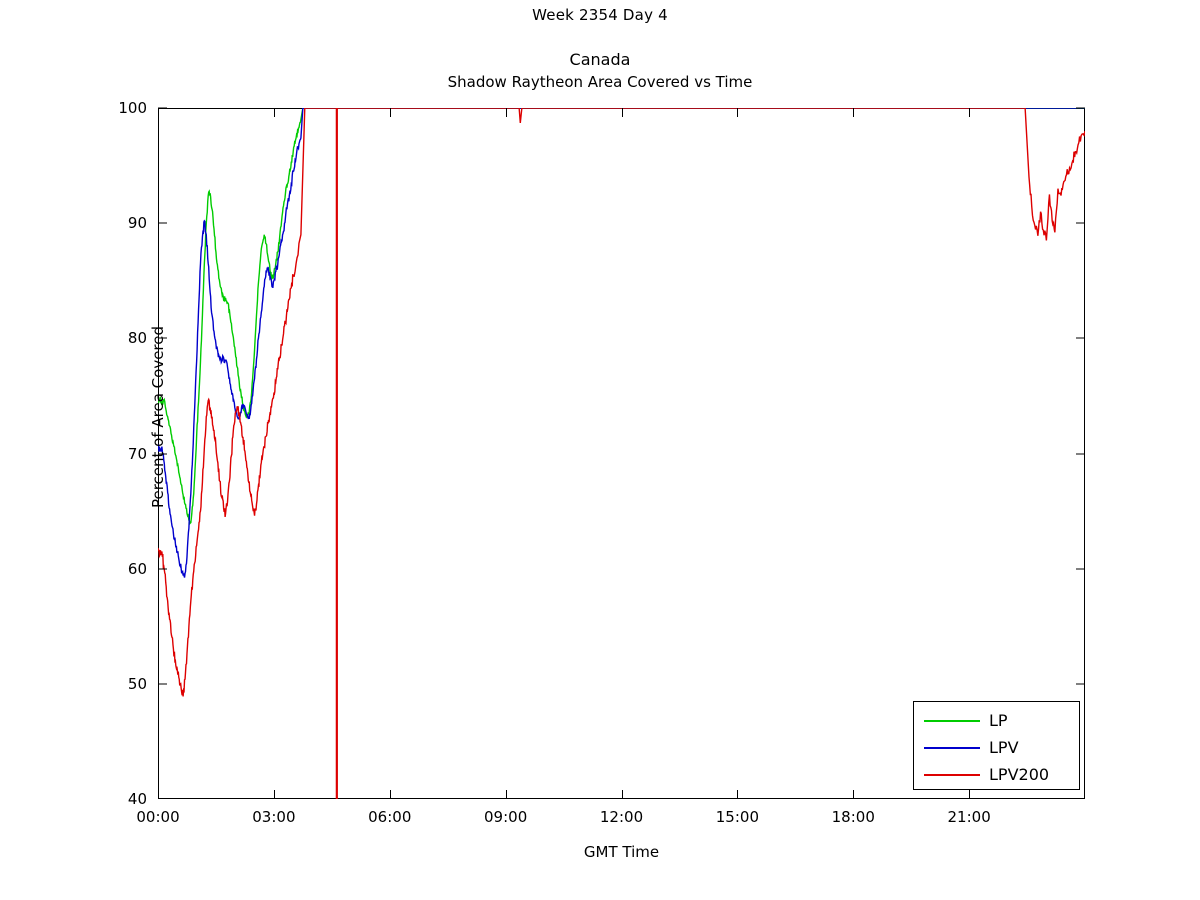 The image size is (1200, 900). I want to click on y-axis-label: Percent of Area Covered, so click(158, 417).